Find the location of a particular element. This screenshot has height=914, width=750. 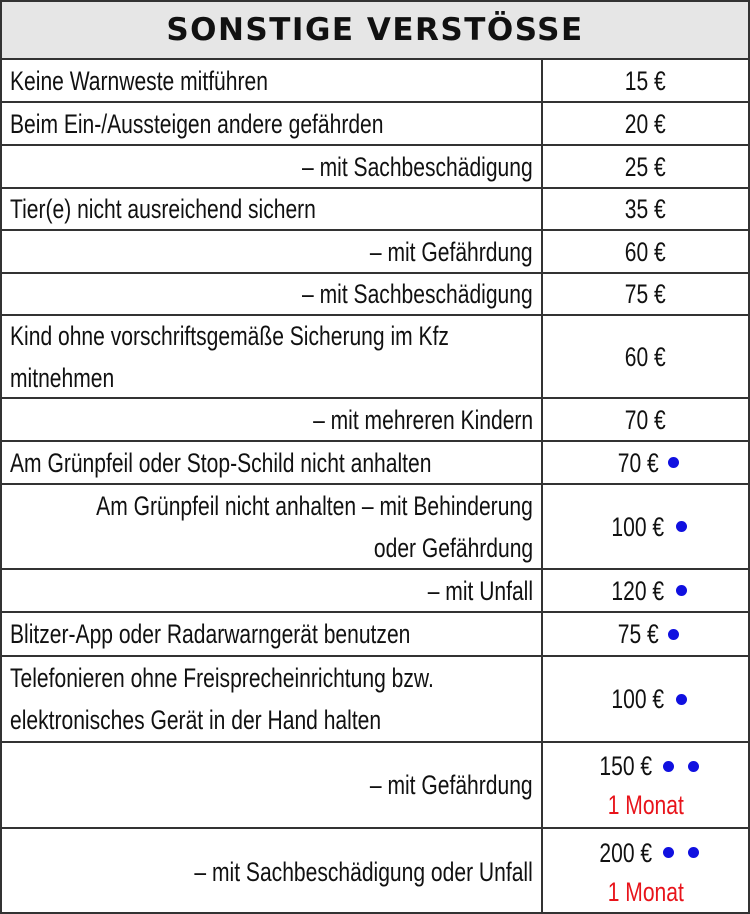

violation-description: – mit Sachbeschädigung oder Unfall is located at coordinates (272, 871).